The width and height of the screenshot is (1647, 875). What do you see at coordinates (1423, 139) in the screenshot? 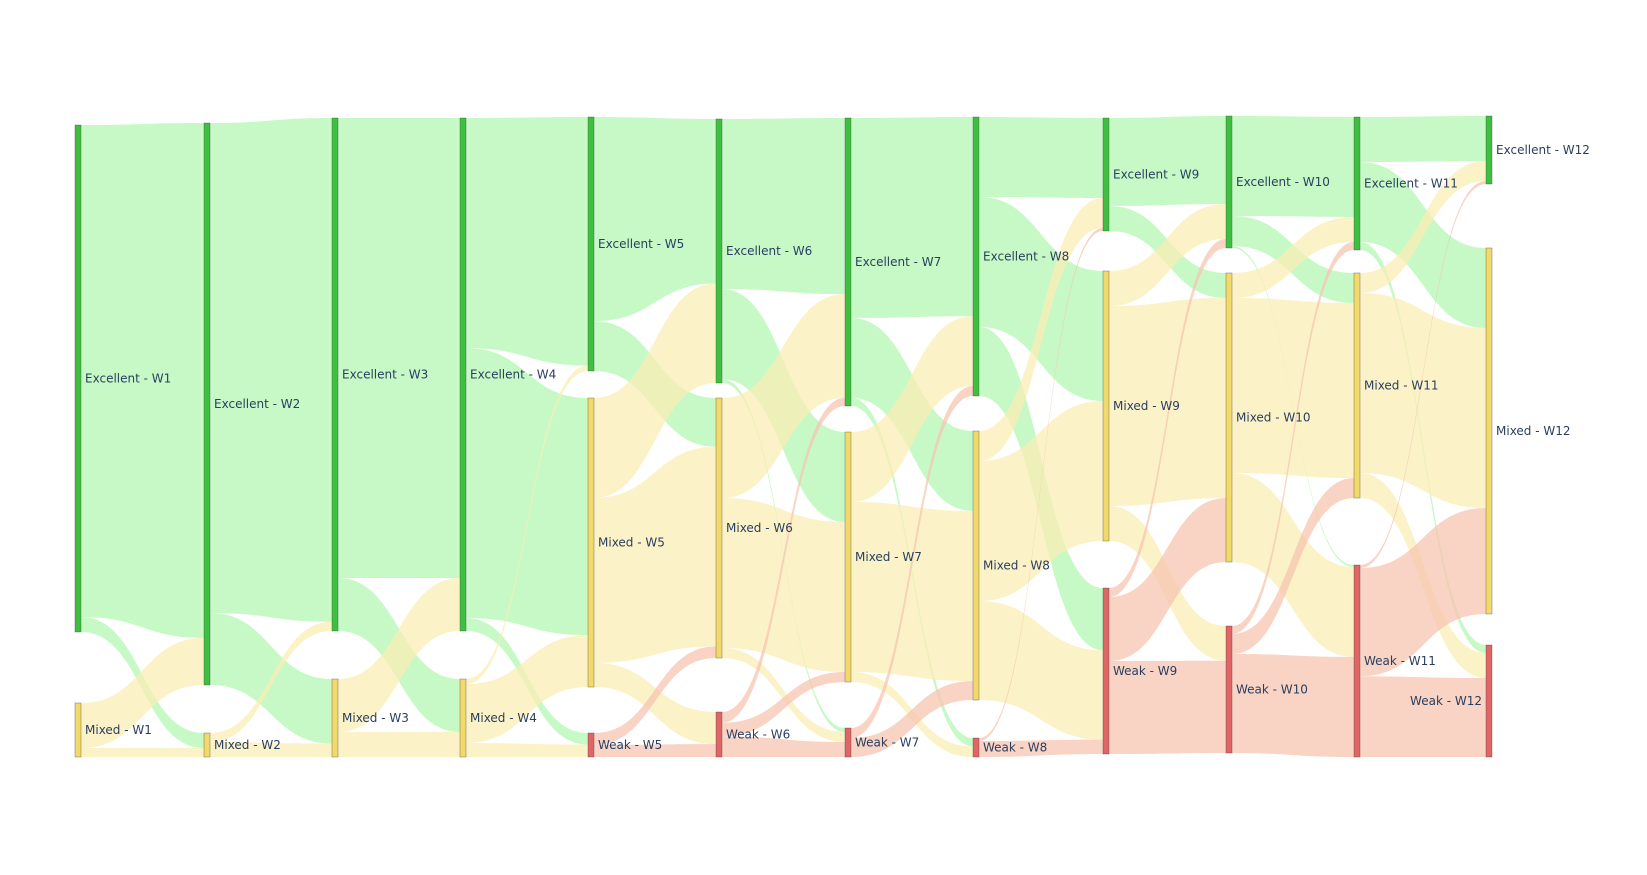
I see `link-e11-e12` at bounding box center [1423, 139].